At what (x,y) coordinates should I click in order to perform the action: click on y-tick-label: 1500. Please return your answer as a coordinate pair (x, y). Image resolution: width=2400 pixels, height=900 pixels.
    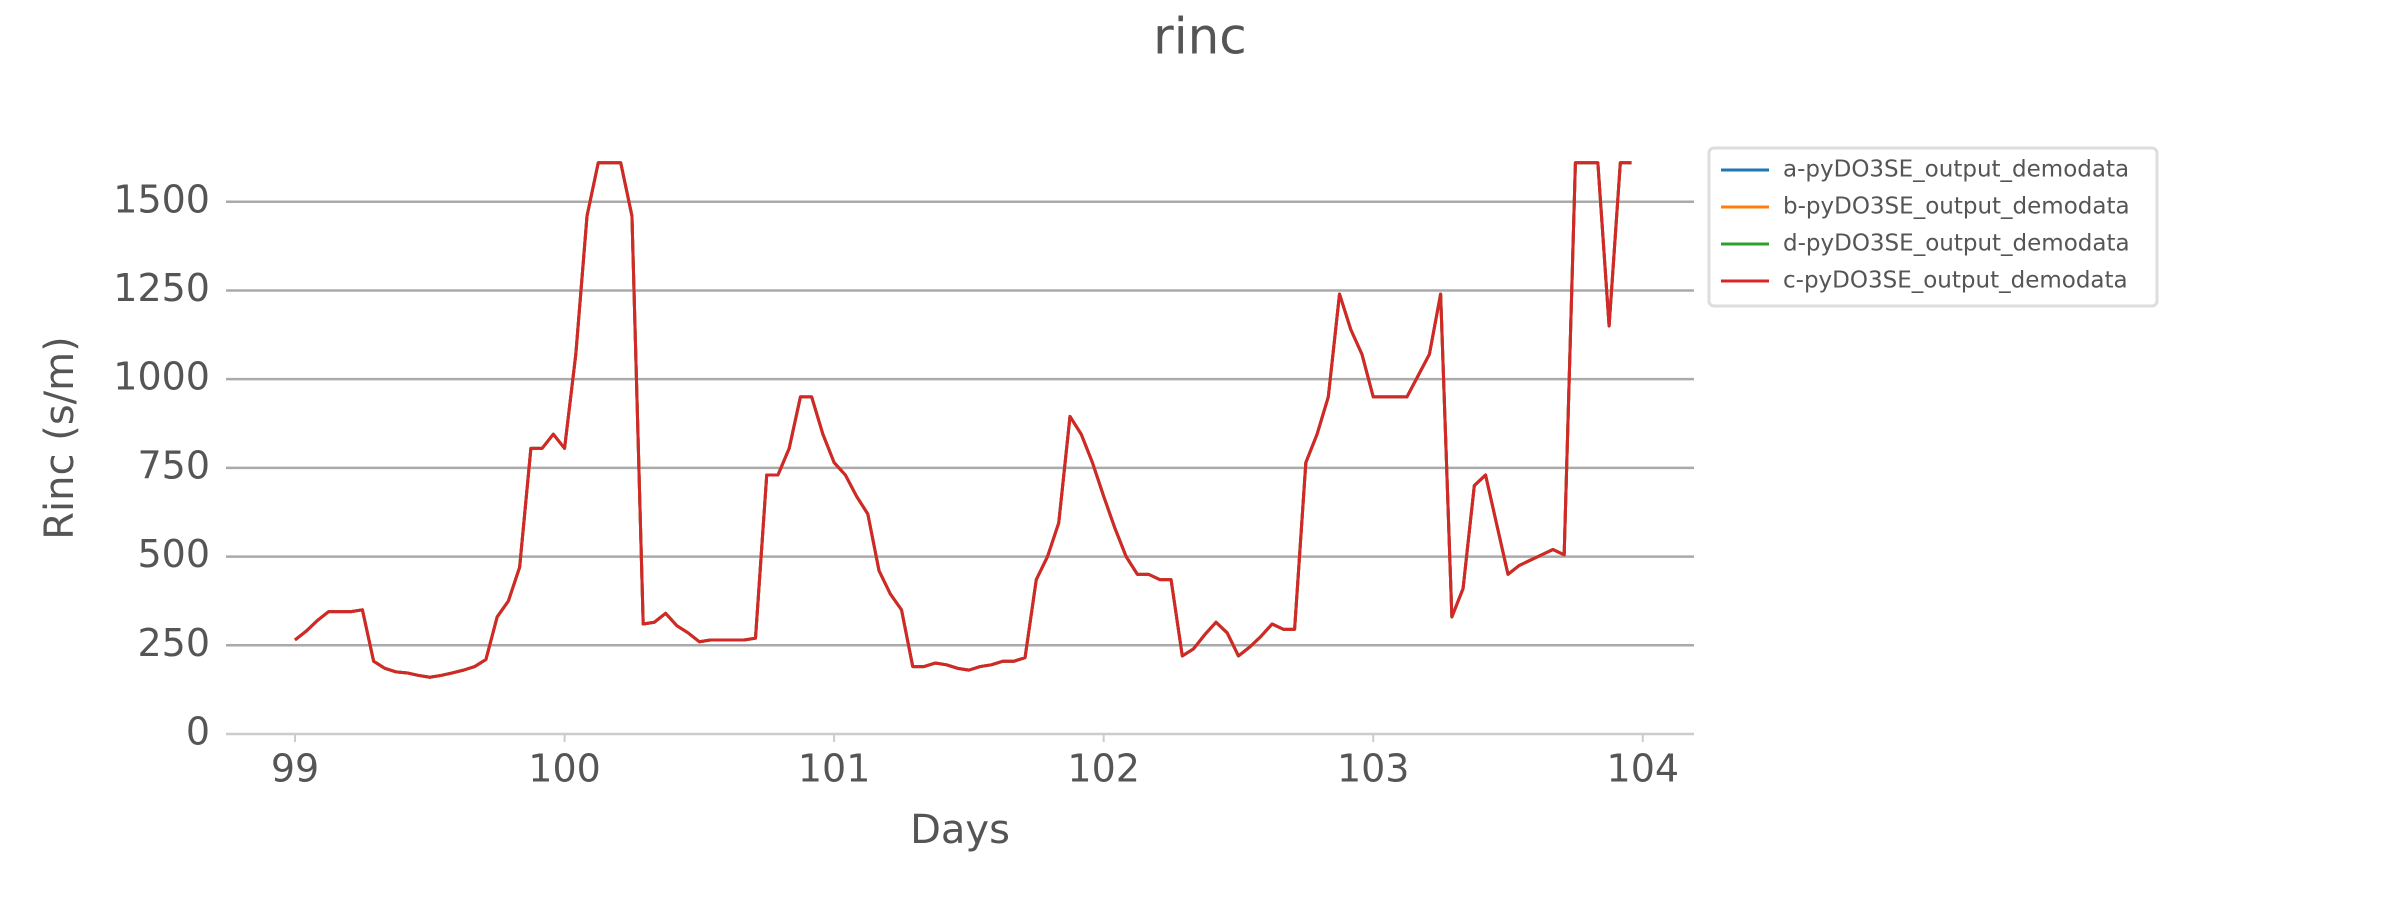
    Looking at the image, I should click on (161, 199).